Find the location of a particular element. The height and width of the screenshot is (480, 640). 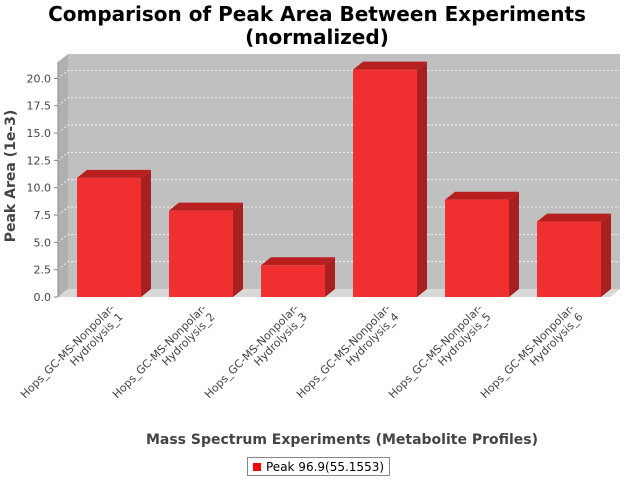

legend-swatch is located at coordinates (257, 466).